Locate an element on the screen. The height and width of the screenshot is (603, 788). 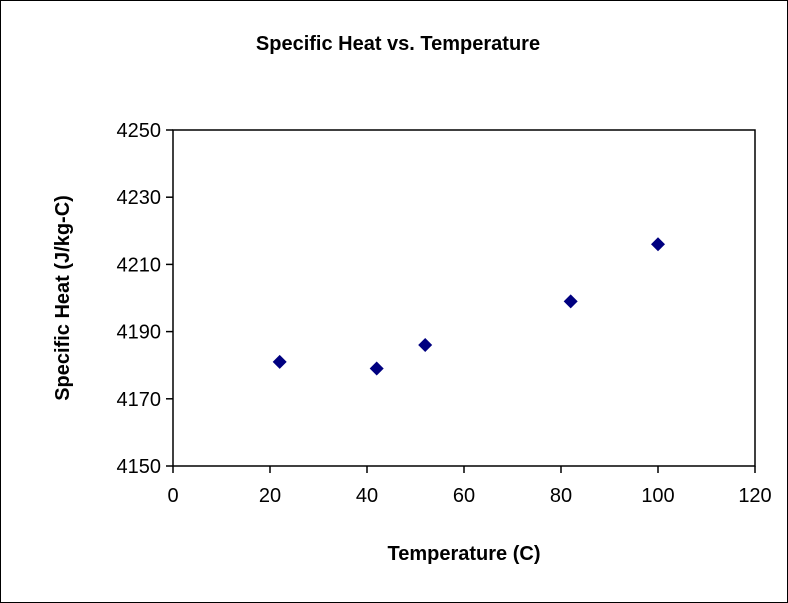
x-tick-label: 120 is located at coordinates (754, 496).